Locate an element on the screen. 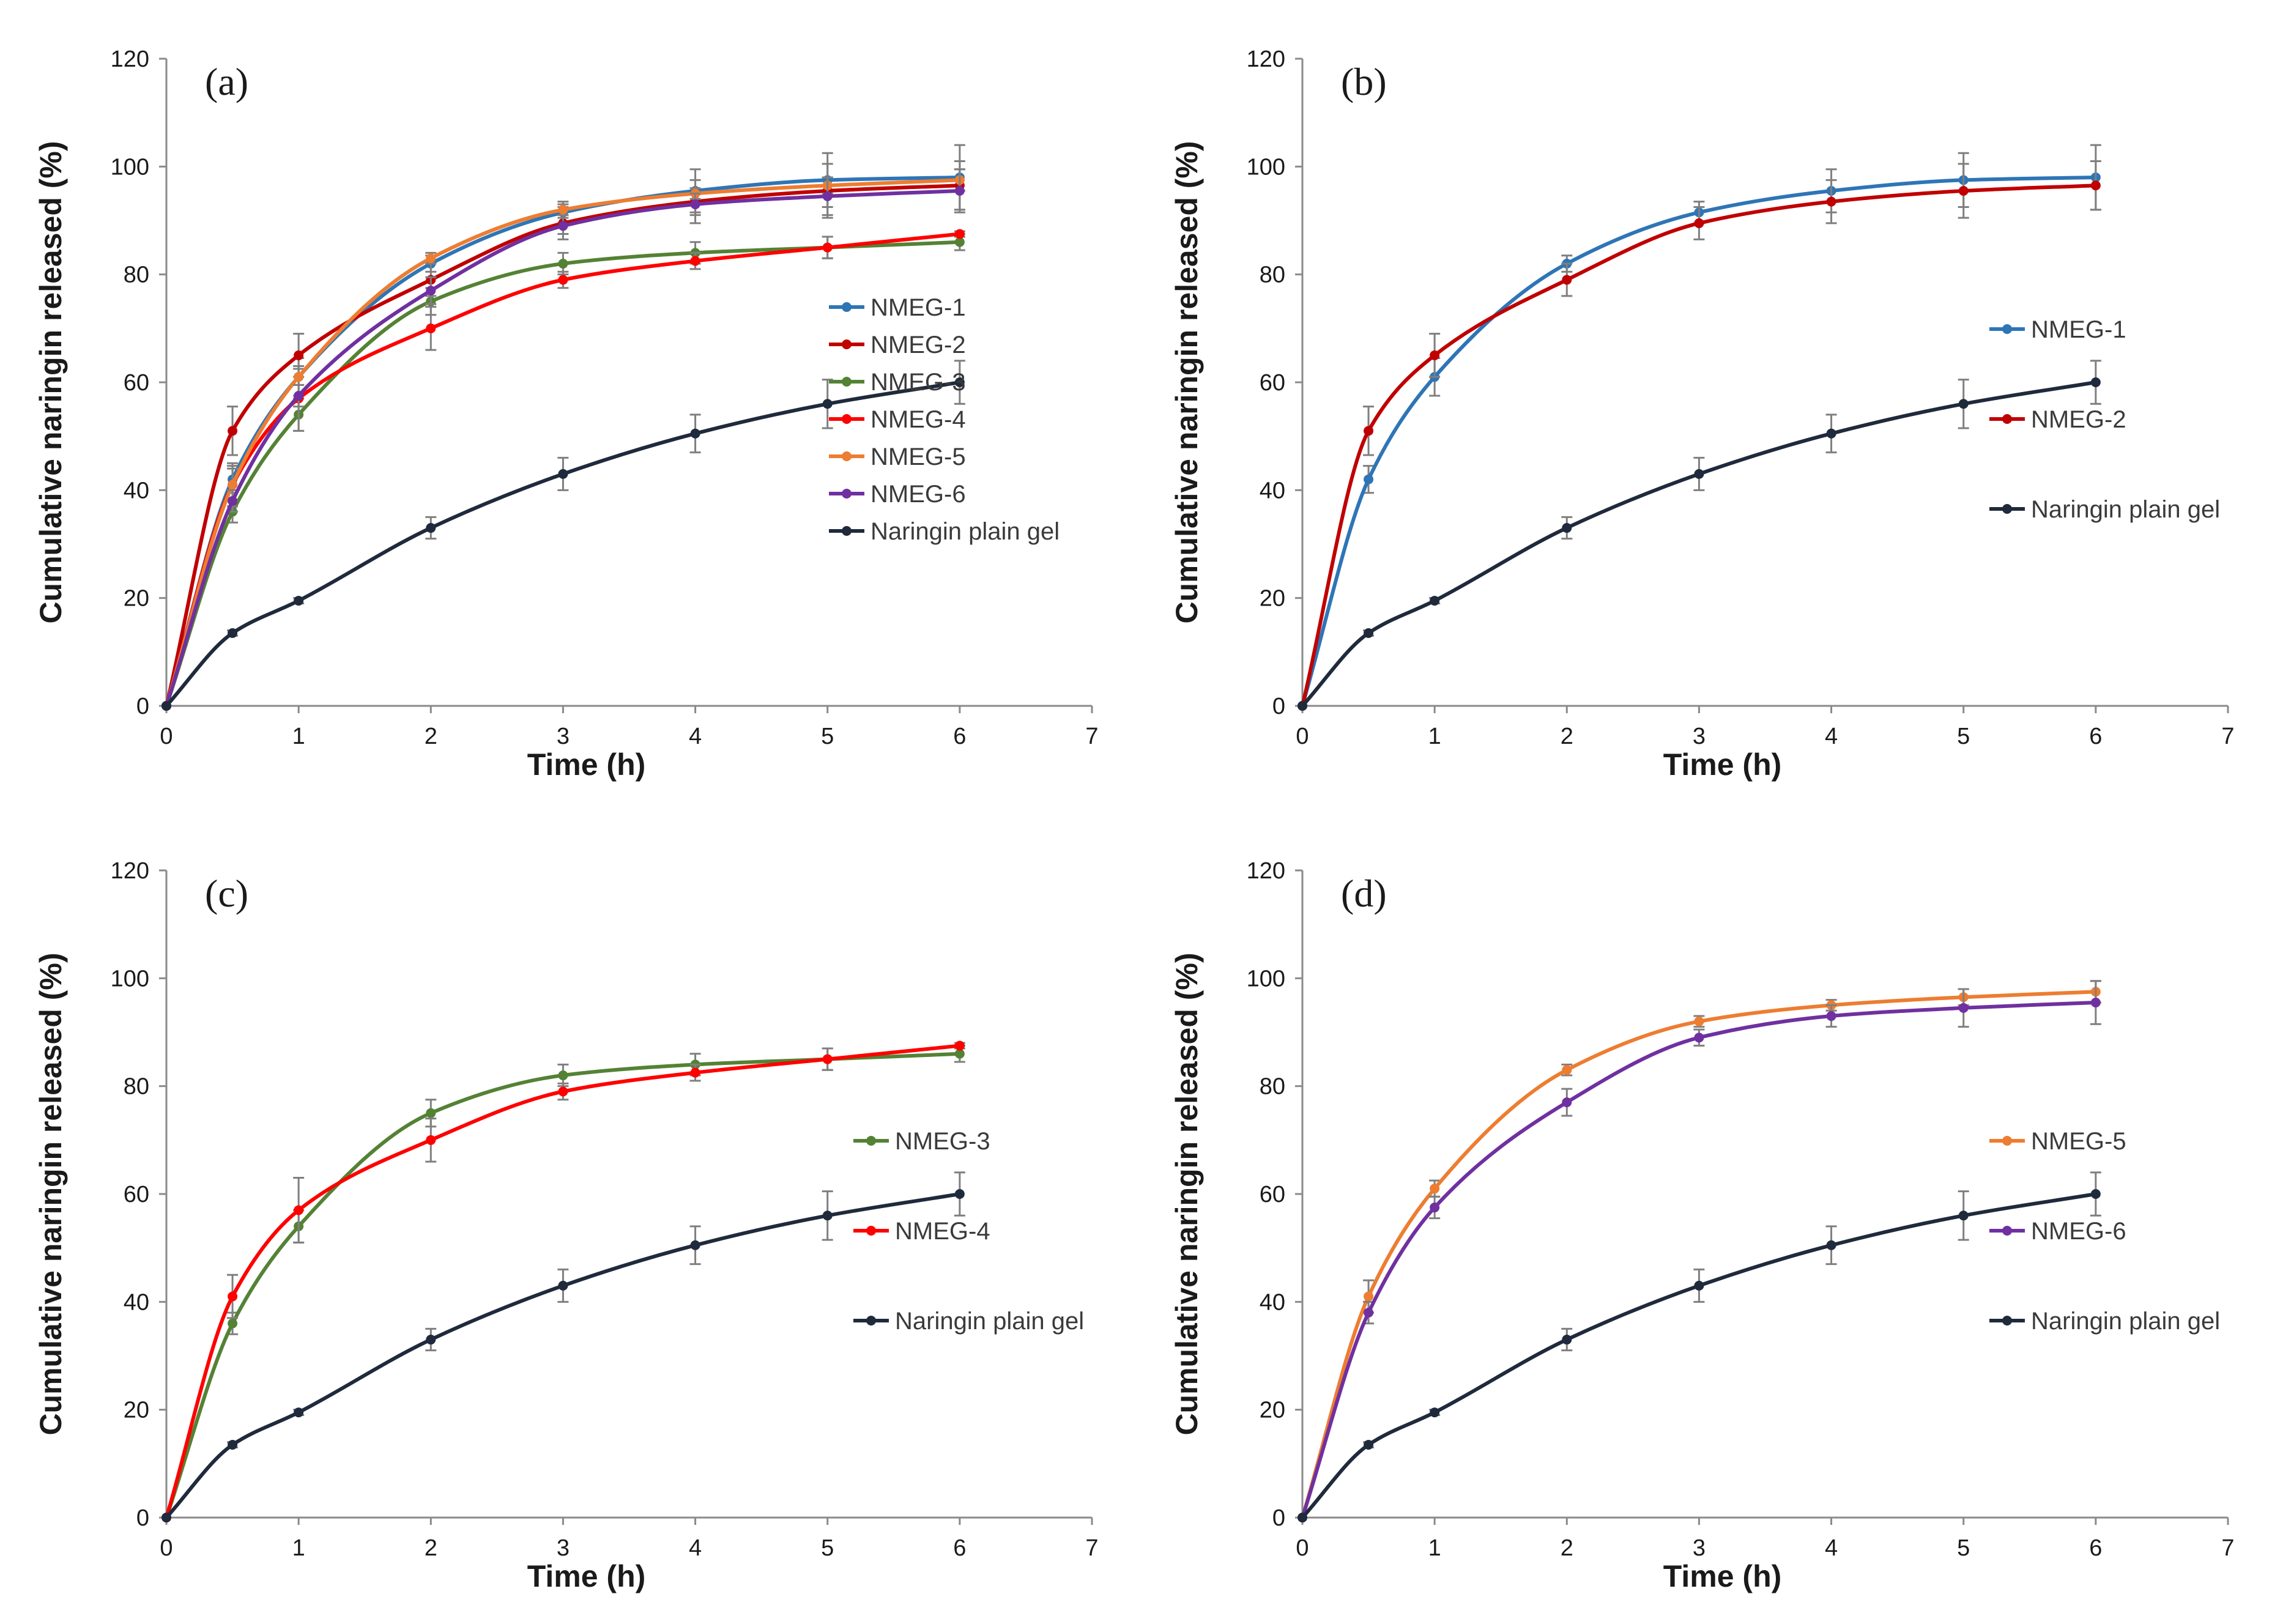  legend-item-nmeg-3: NMEG-3 is located at coordinates (897, 382).